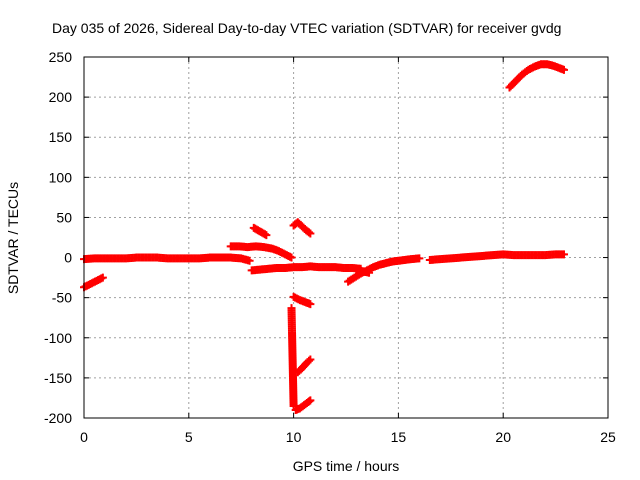 The width and height of the screenshot is (640, 480). I want to click on y-tick-label: -100, so click(58, 338).